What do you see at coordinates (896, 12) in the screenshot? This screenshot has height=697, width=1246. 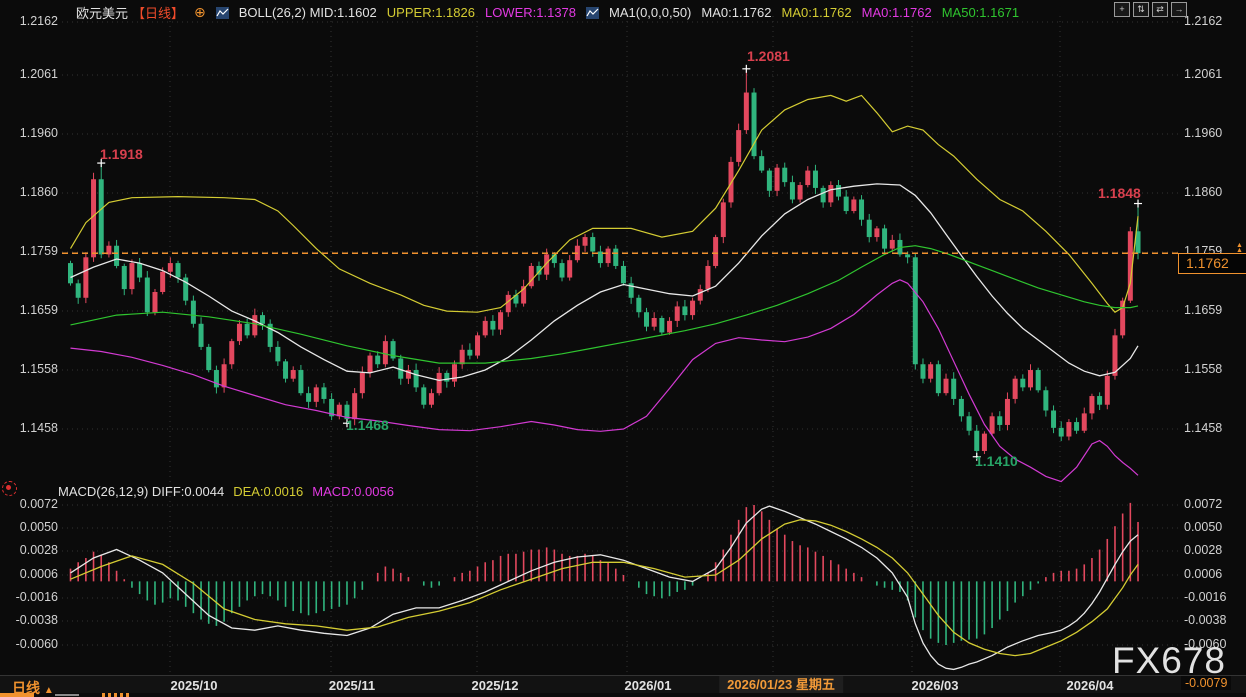 I see `ma0-magenta-value: MA0:1.1762` at bounding box center [896, 12].